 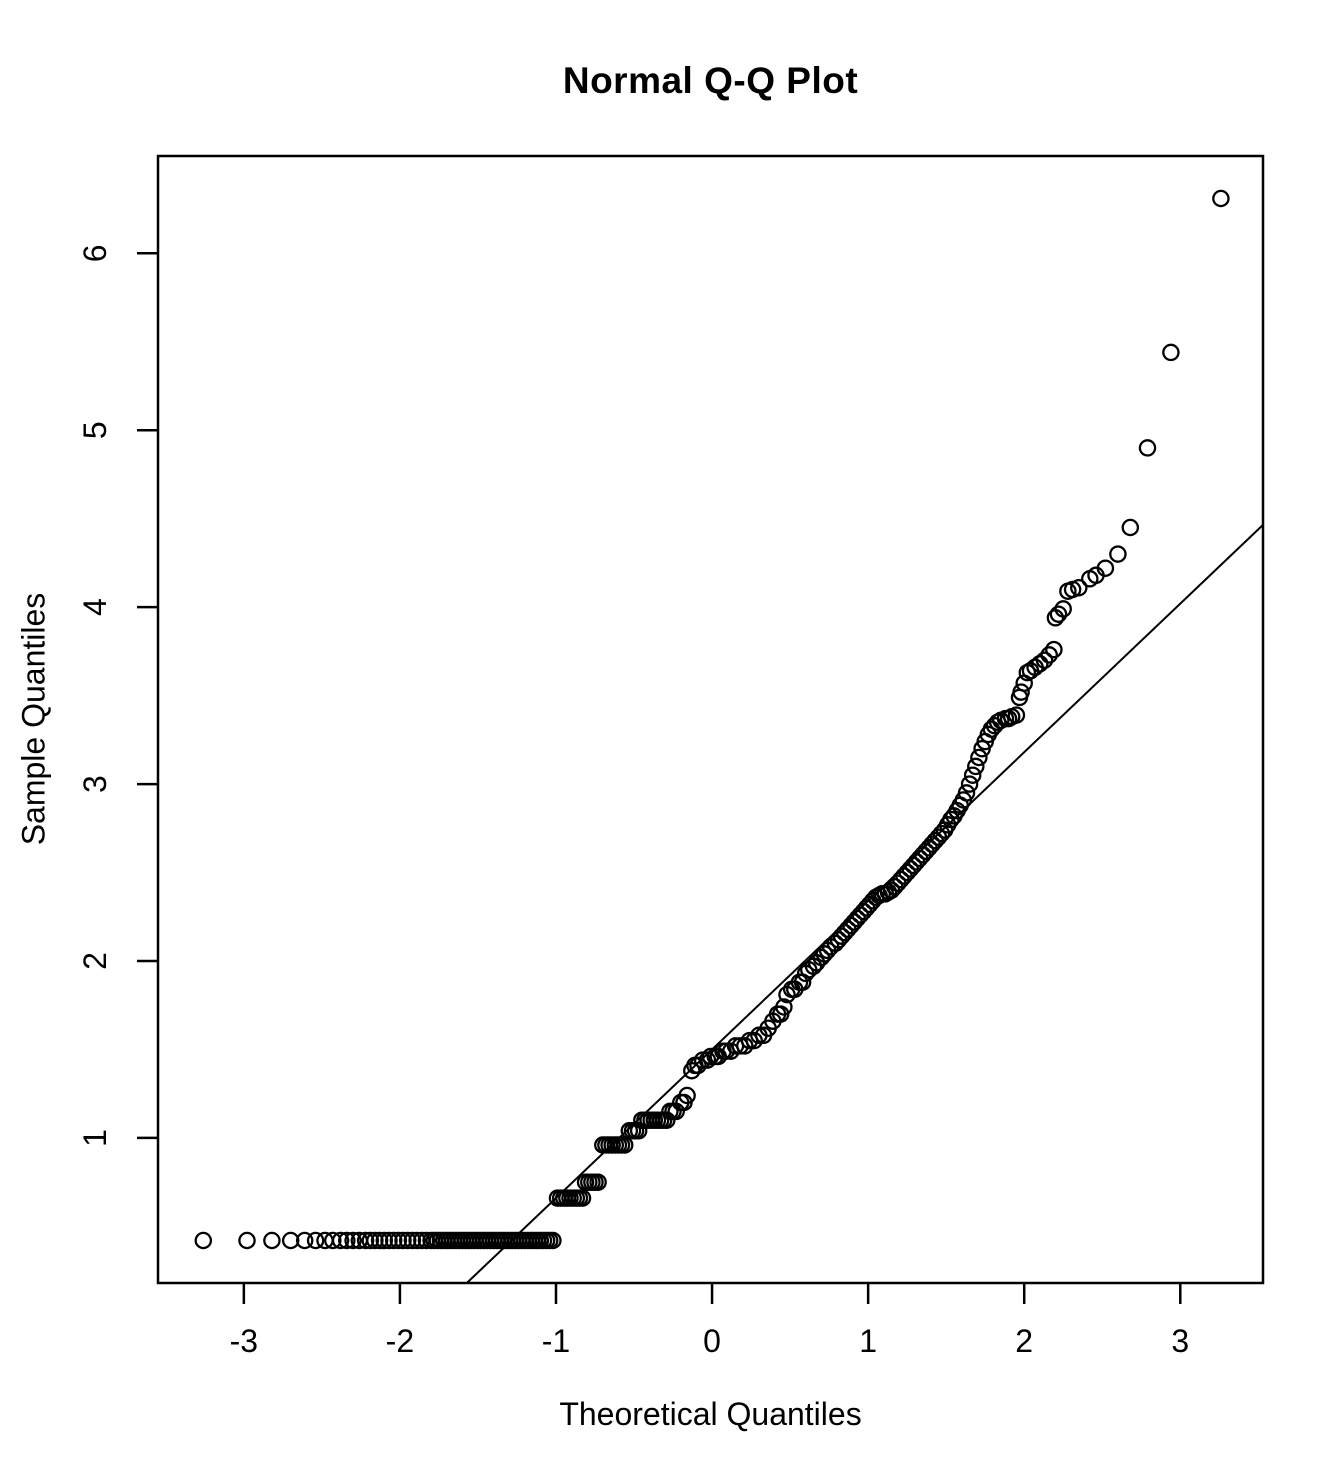 What do you see at coordinates (710, 80) in the screenshot?
I see `chart-title: Normal Q-Q Plot` at bounding box center [710, 80].